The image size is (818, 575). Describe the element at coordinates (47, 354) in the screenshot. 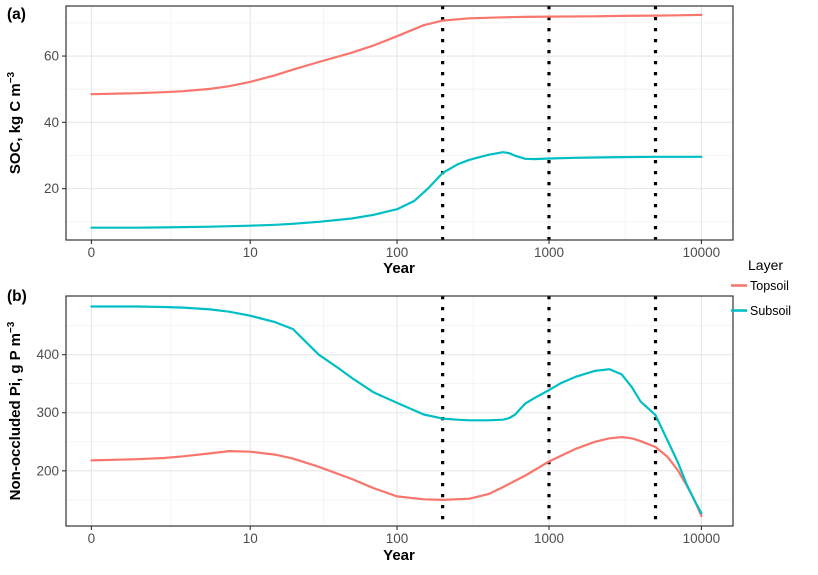

I see `y-tick-label: 400` at that location.